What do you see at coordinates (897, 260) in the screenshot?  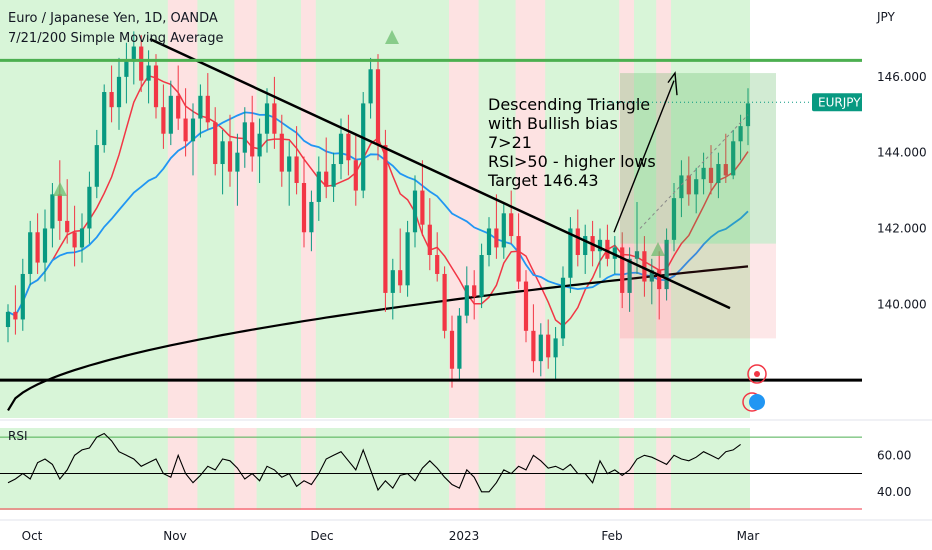 I see `price-axis: 146.000 144.000 142.000 140.000` at bounding box center [897, 260].